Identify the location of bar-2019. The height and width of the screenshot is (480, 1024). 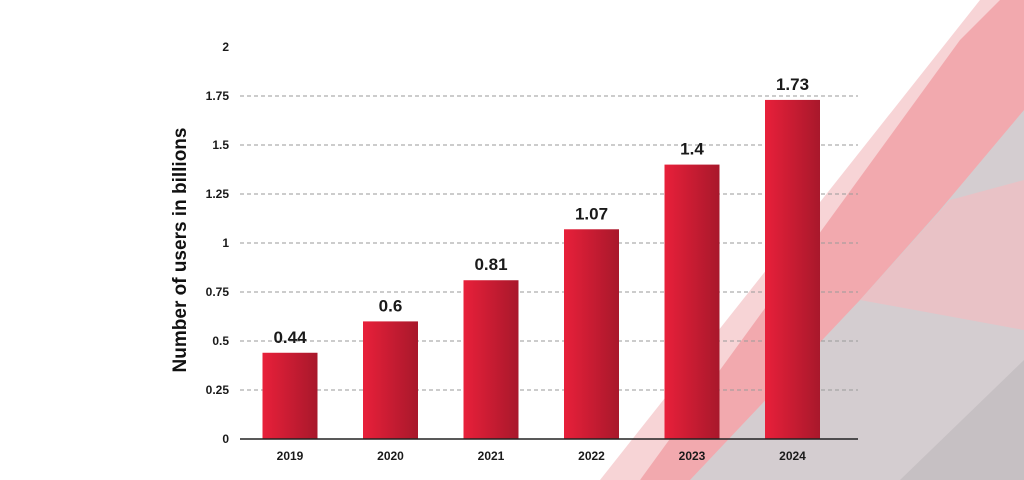
(290, 395).